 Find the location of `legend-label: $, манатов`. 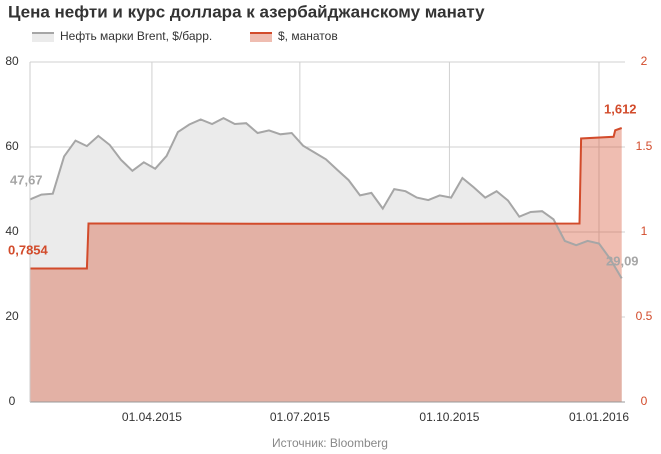

legend-label: $, манатов is located at coordinates (308, 36).